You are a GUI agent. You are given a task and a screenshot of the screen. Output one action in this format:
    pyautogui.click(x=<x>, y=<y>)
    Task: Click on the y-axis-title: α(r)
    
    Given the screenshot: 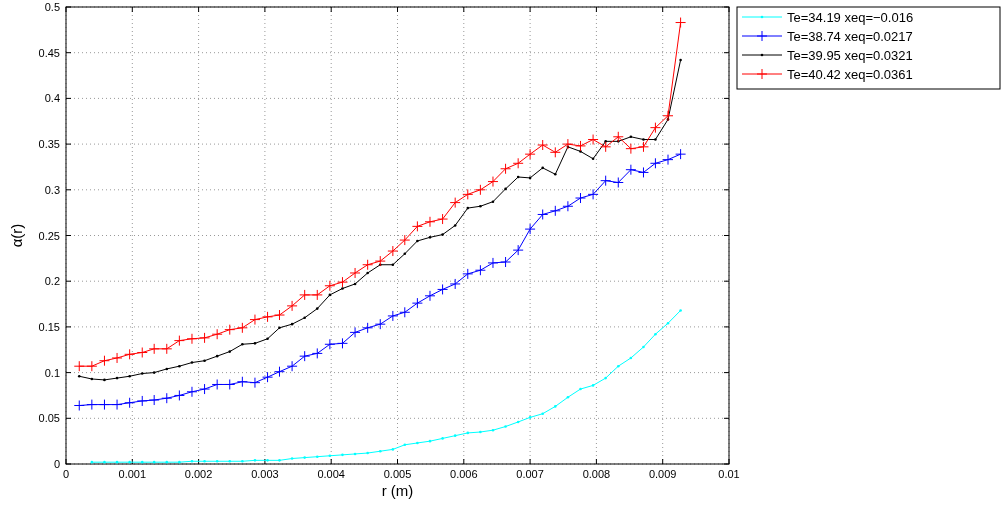 What is the action you would take?
    pyautogui.click(x=16, y=235)
    